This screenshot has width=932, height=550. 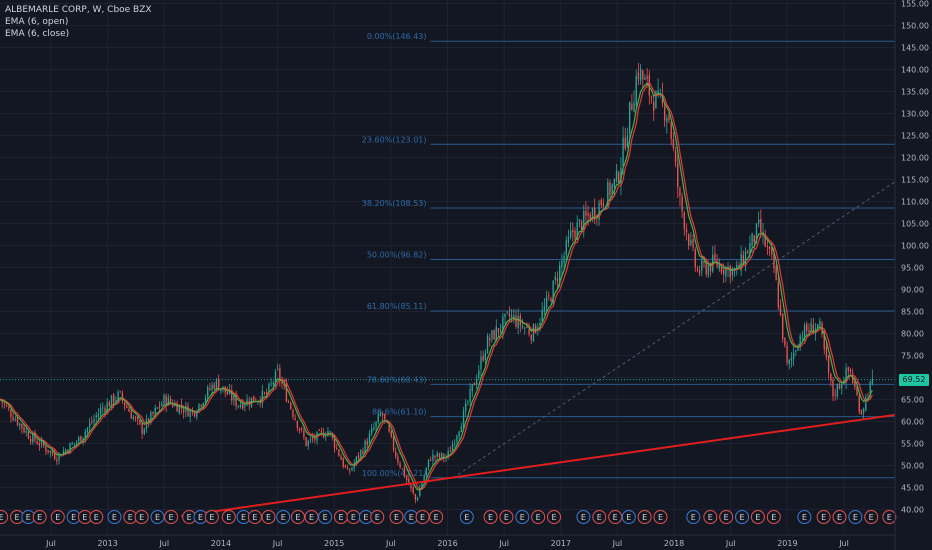 I want to click on fib-level-label: 61.80%(85.11), so click(x=397, y=306).